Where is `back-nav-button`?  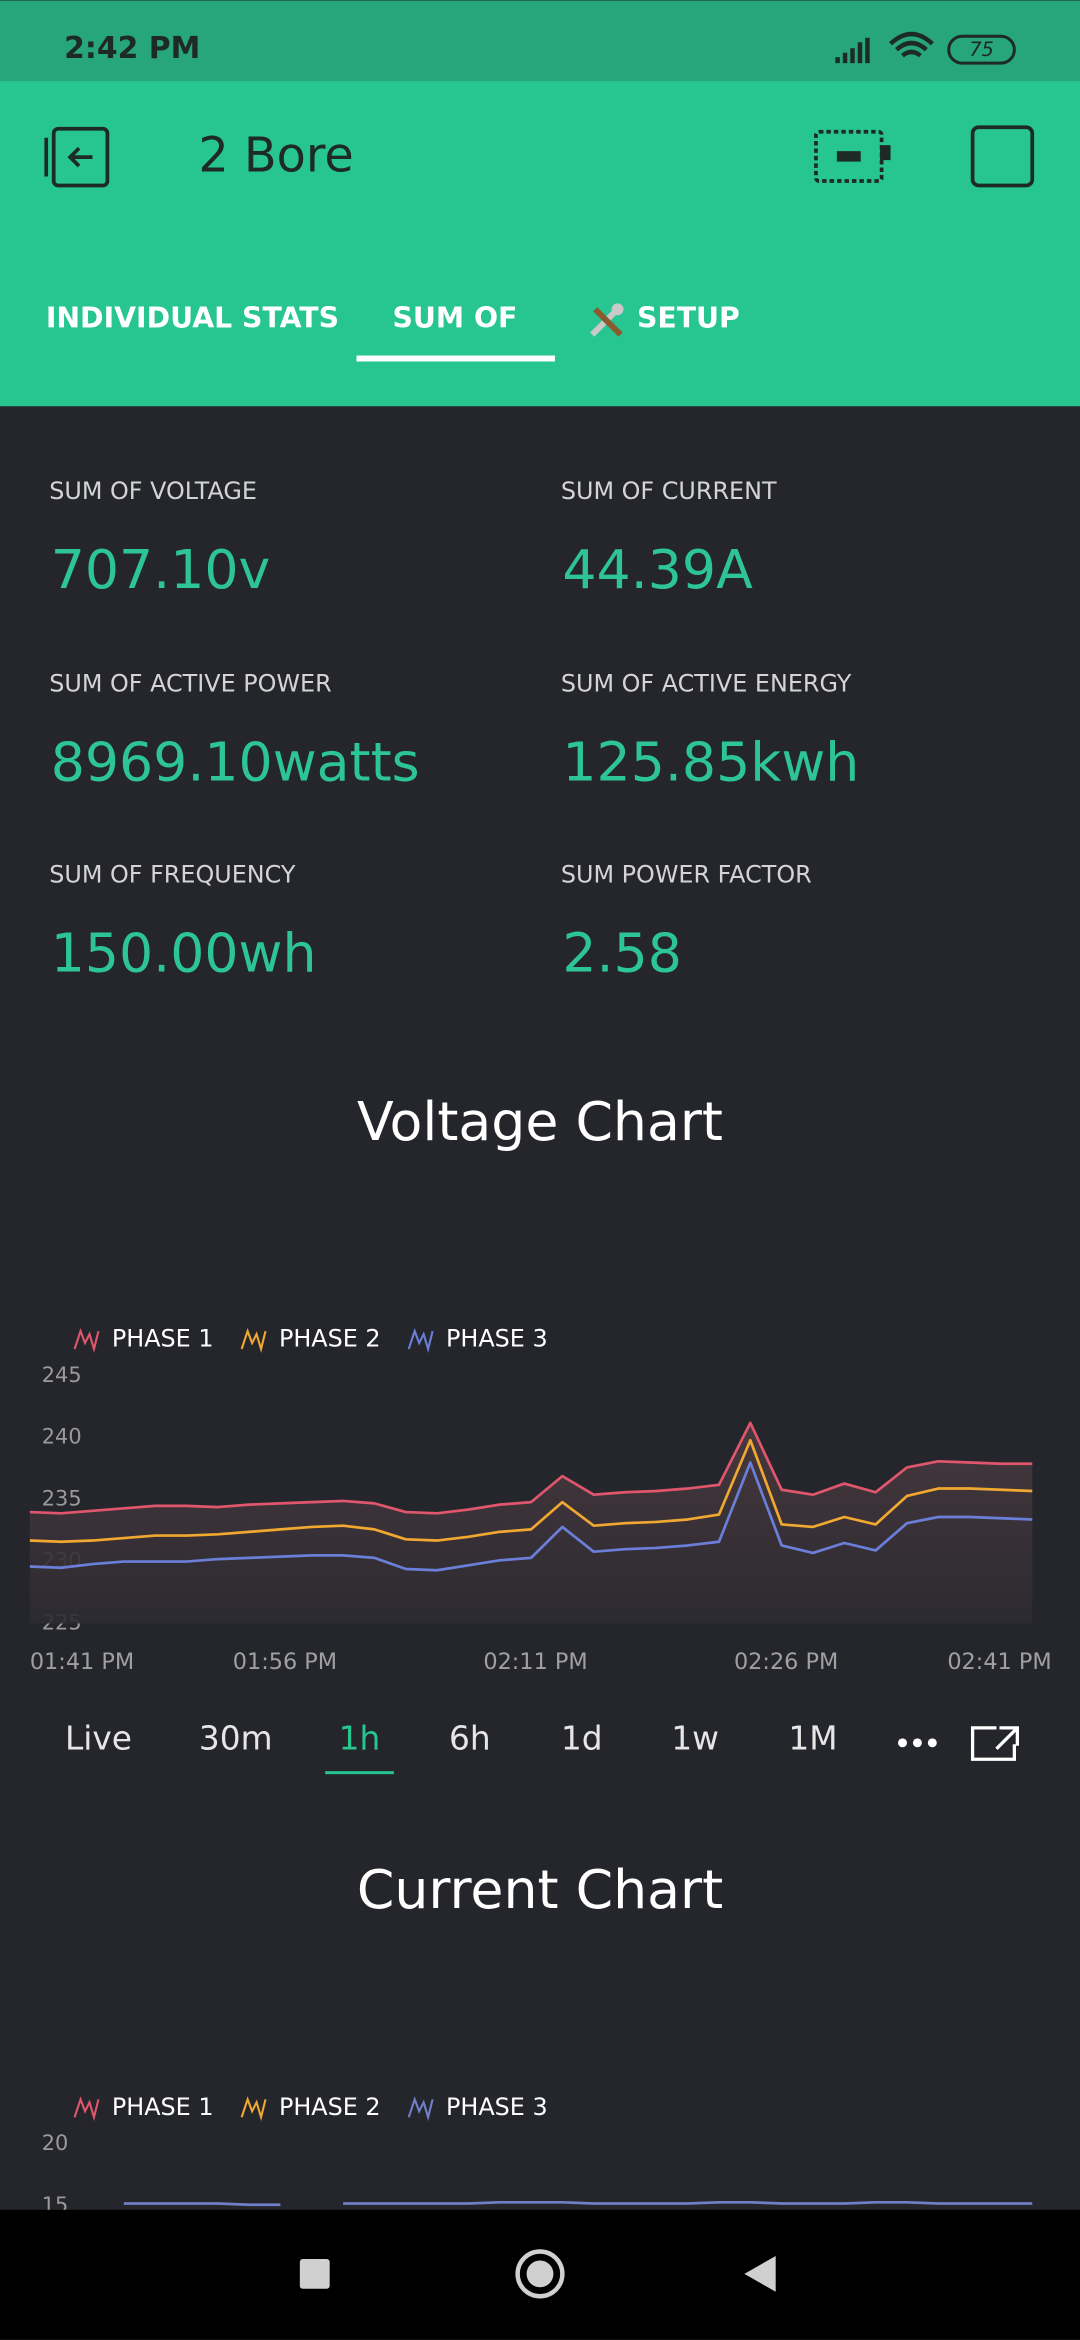
back-nav-button is located at coordinates (760, 2273).